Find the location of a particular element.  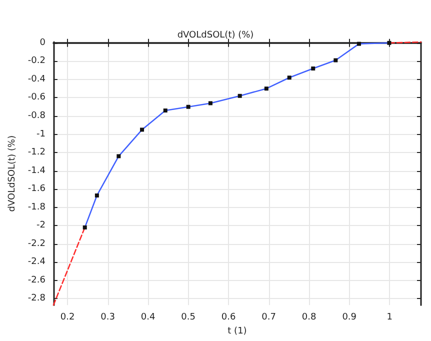

x-tick-label: 1 is located at coordinates (389, 317).